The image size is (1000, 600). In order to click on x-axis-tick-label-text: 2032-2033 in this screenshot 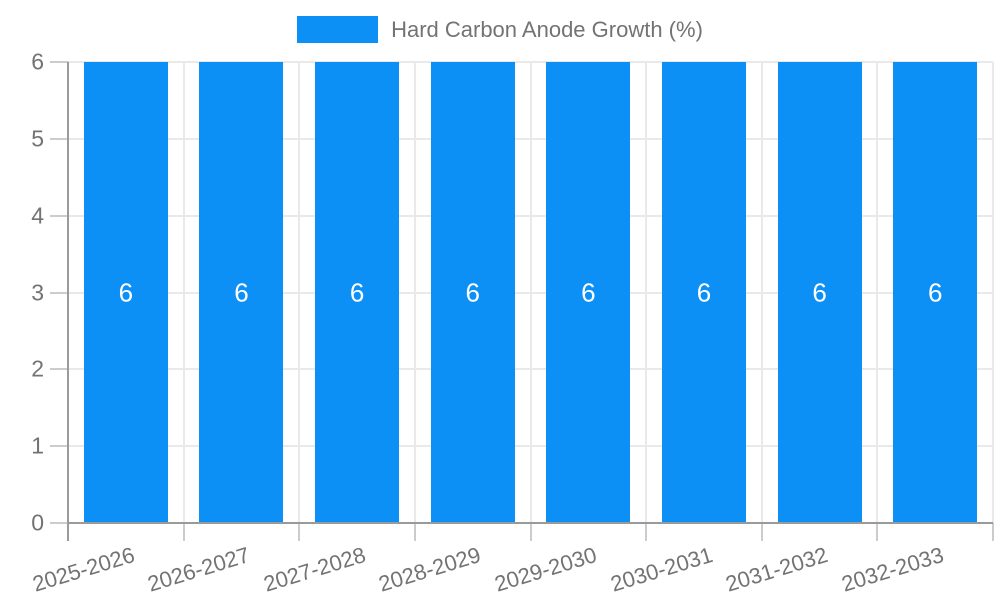, I will do `click(892, 569)`.